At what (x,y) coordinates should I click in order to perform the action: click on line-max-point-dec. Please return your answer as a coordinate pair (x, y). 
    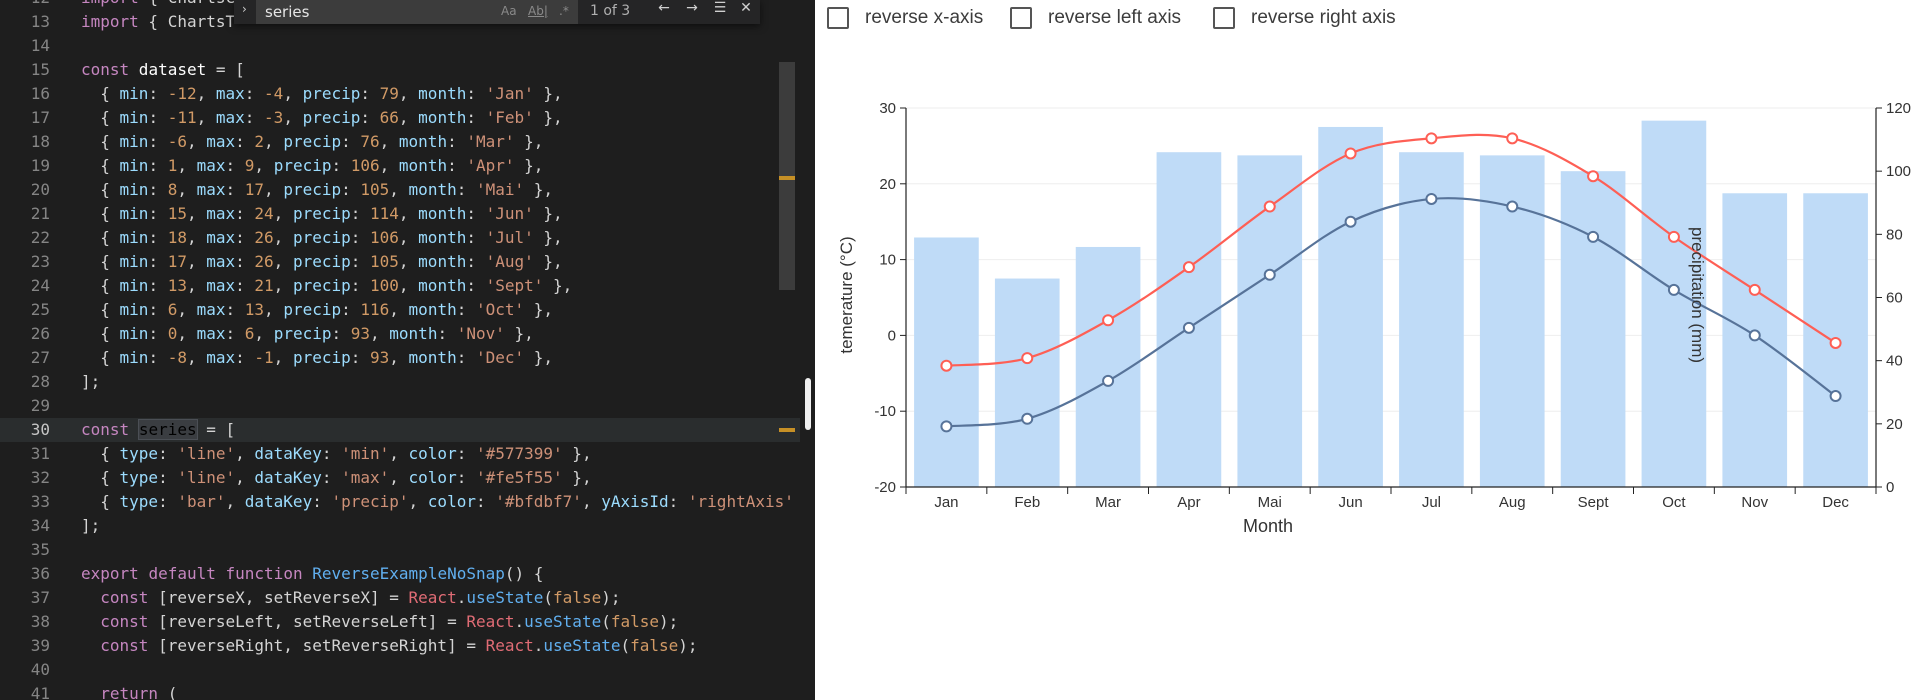
    Looking at the image, I should click on (1835, 342).